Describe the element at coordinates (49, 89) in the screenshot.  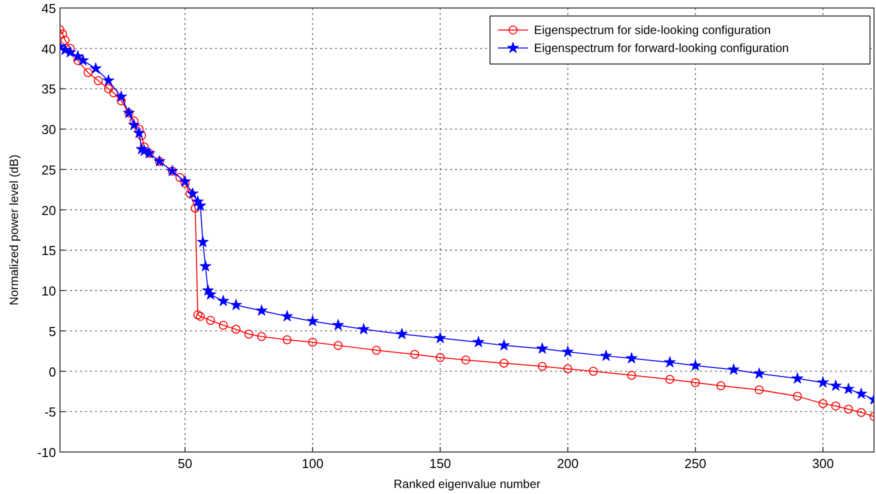
I see `y-tick-label: 35` at that location.